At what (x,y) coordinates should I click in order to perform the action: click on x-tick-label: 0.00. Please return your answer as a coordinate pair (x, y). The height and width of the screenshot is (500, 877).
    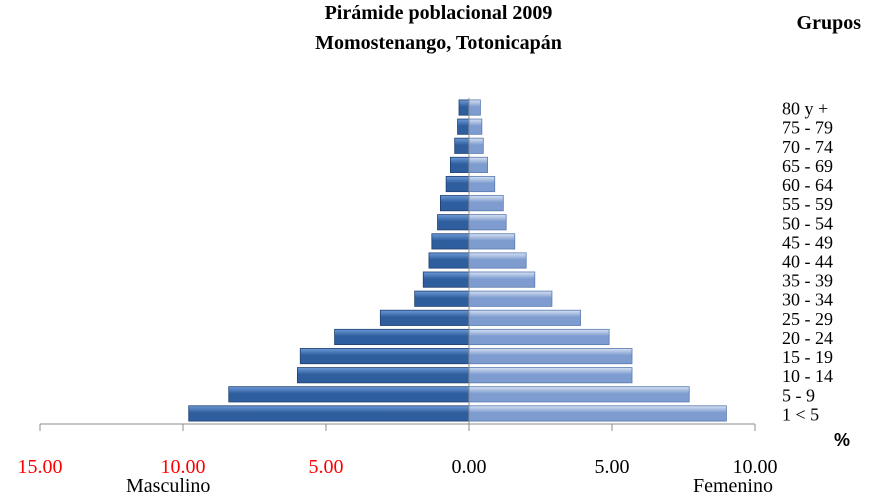
    Looking at the image, I should click on (469, 467).